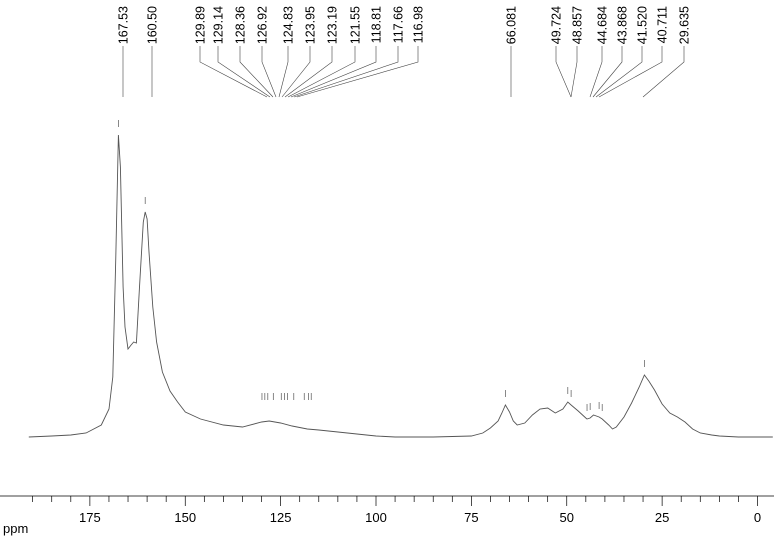 This screenshot has height=537, width=774. I want to click on peak-label: 41.520, so click(643, 25).